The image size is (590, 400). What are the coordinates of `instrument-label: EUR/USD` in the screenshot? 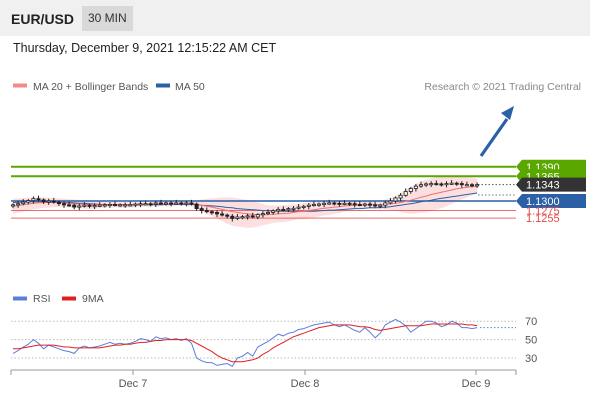 It's located at (43, 19).